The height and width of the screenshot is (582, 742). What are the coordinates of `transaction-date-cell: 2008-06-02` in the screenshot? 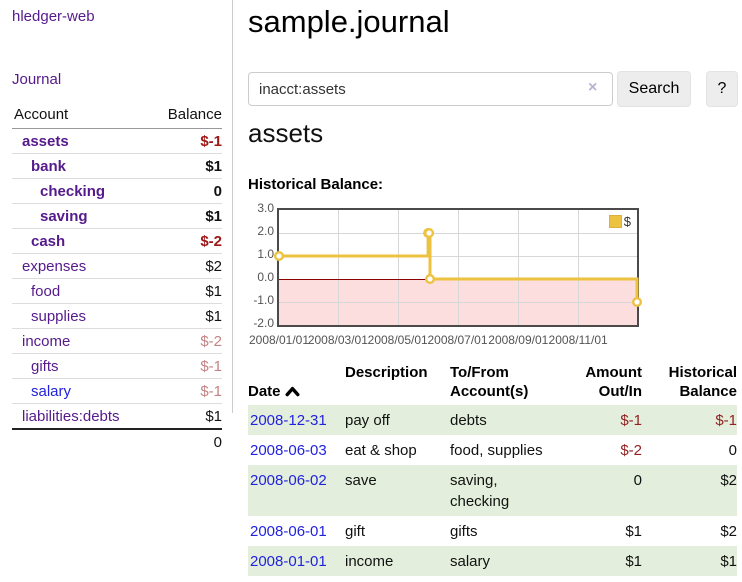 It's located at (296, 490).